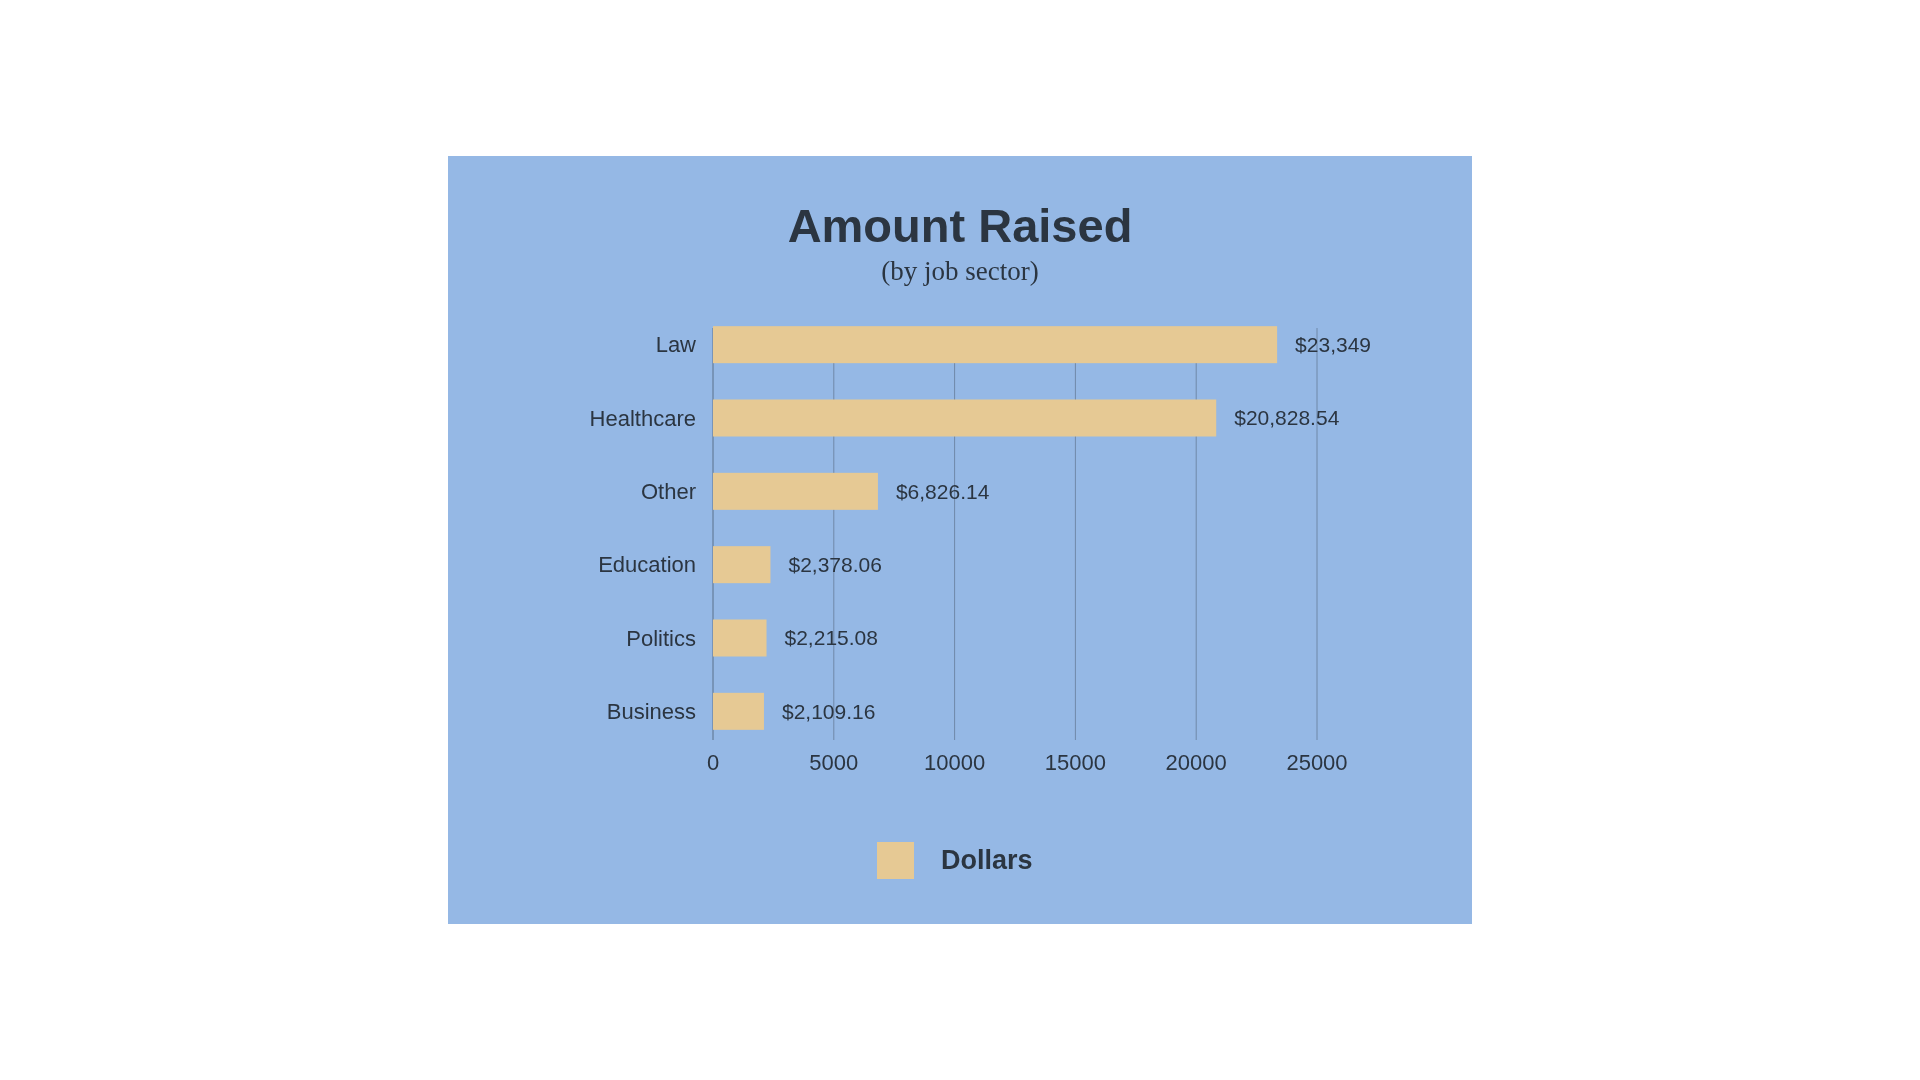  Describe the element at coordinates (647, 565) in the screenshot. I see `y-tick-label: Education` at that location.